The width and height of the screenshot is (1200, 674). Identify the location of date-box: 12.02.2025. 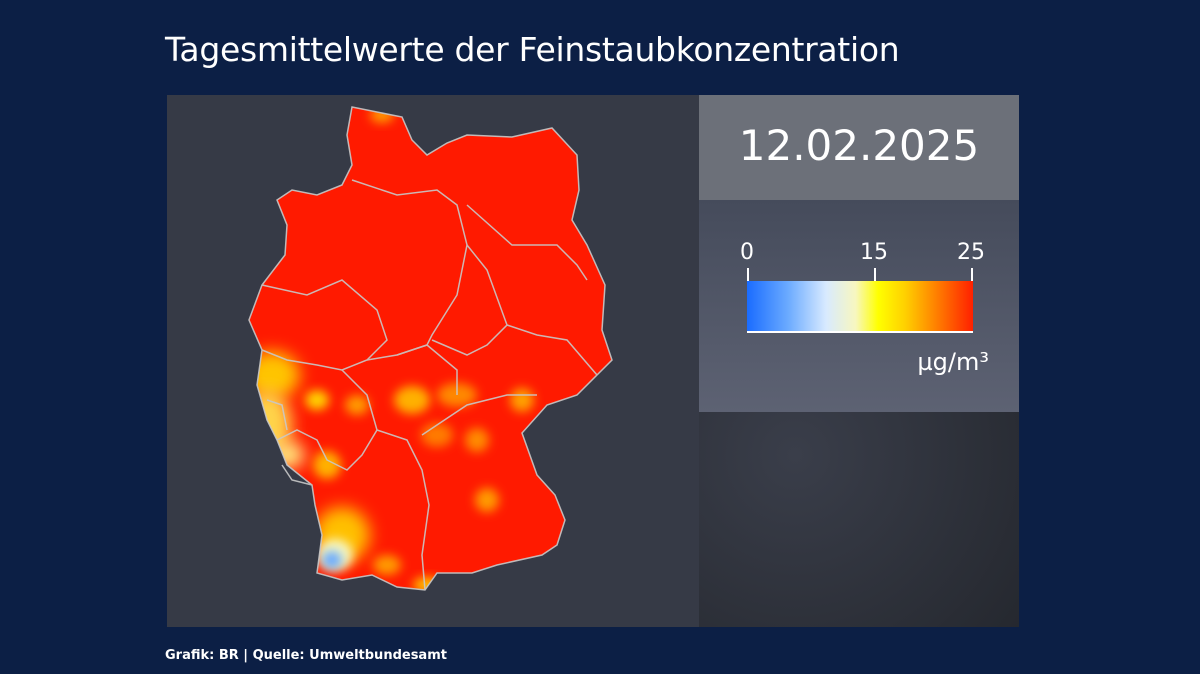
(859, 147).